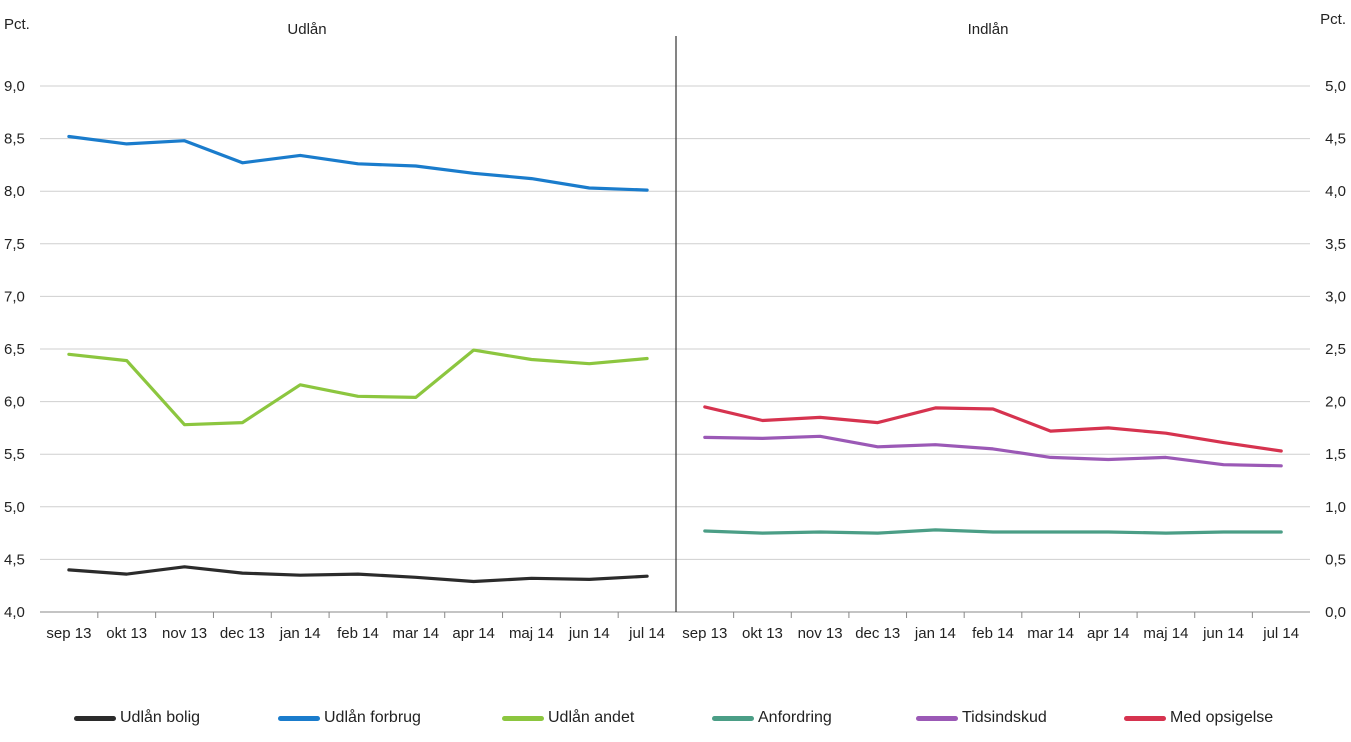 The width and height of the screenshot is (1351, 742). Describe the element at coordinates (160, 717) in the screenshot. I see `legend-label: Udlån bolig` at that location.